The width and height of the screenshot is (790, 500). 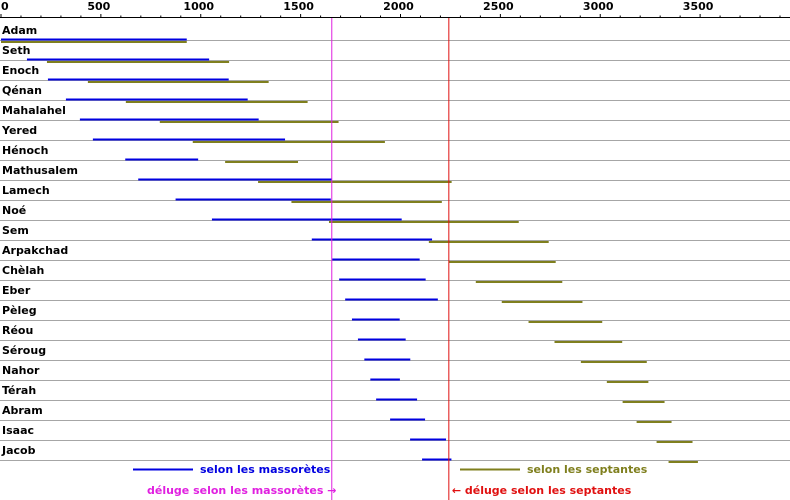 What do you see at coordinates (22, 410) in the screenshot?
I see `row-label-19: Abram` at bounding box center [22, 410].